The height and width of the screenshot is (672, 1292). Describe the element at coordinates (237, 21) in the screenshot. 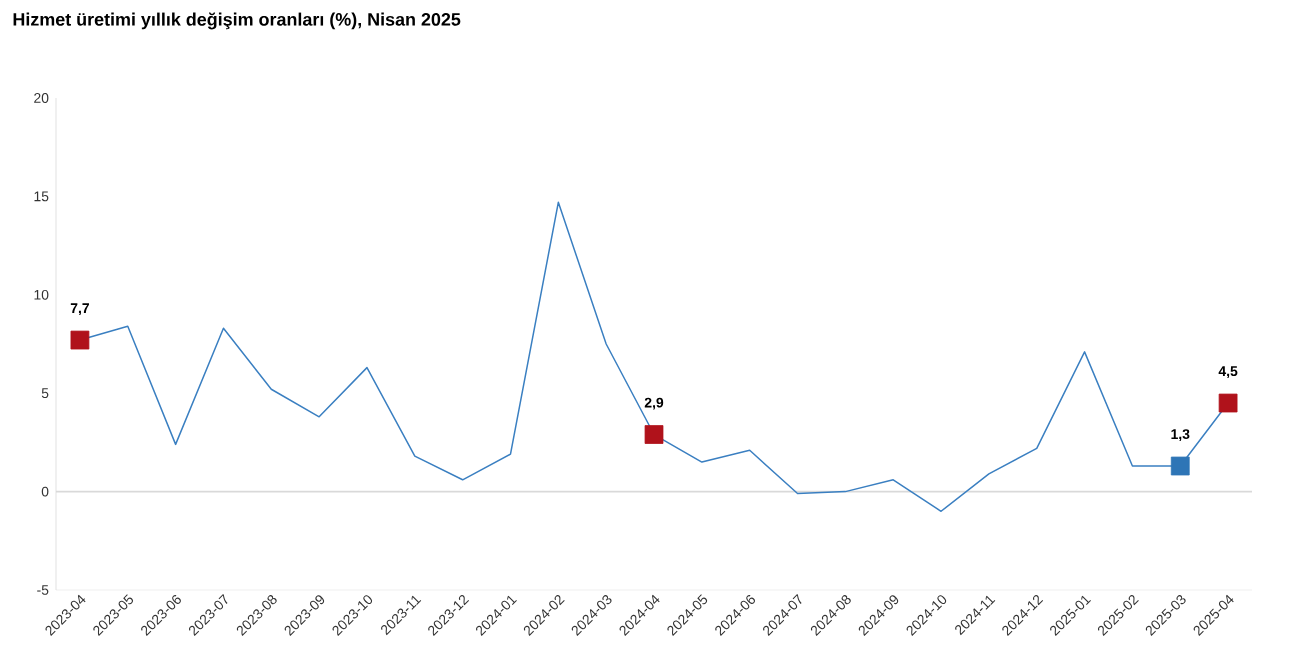

I see `chart-title: Hizmet üretimi yıllık değişim oranları (%), Nisan 2025` at that location.